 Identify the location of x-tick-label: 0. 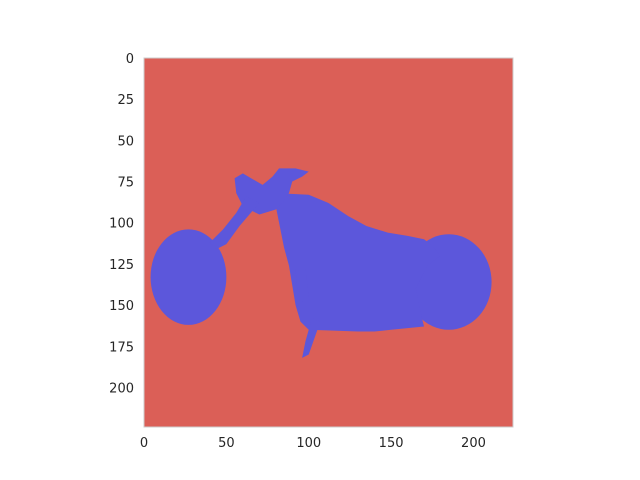
(144, 443).